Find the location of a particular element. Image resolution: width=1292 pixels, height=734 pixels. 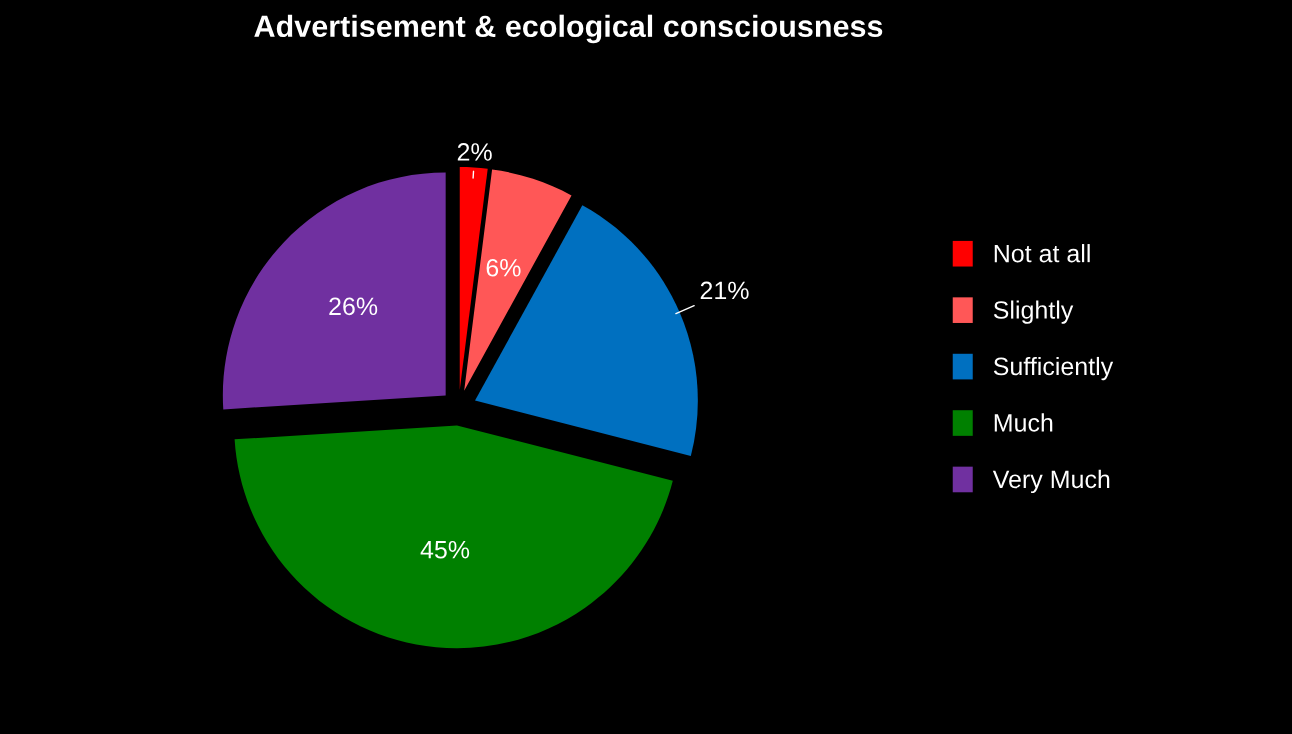

data-label: 6% is located at coordinates (503, 267).